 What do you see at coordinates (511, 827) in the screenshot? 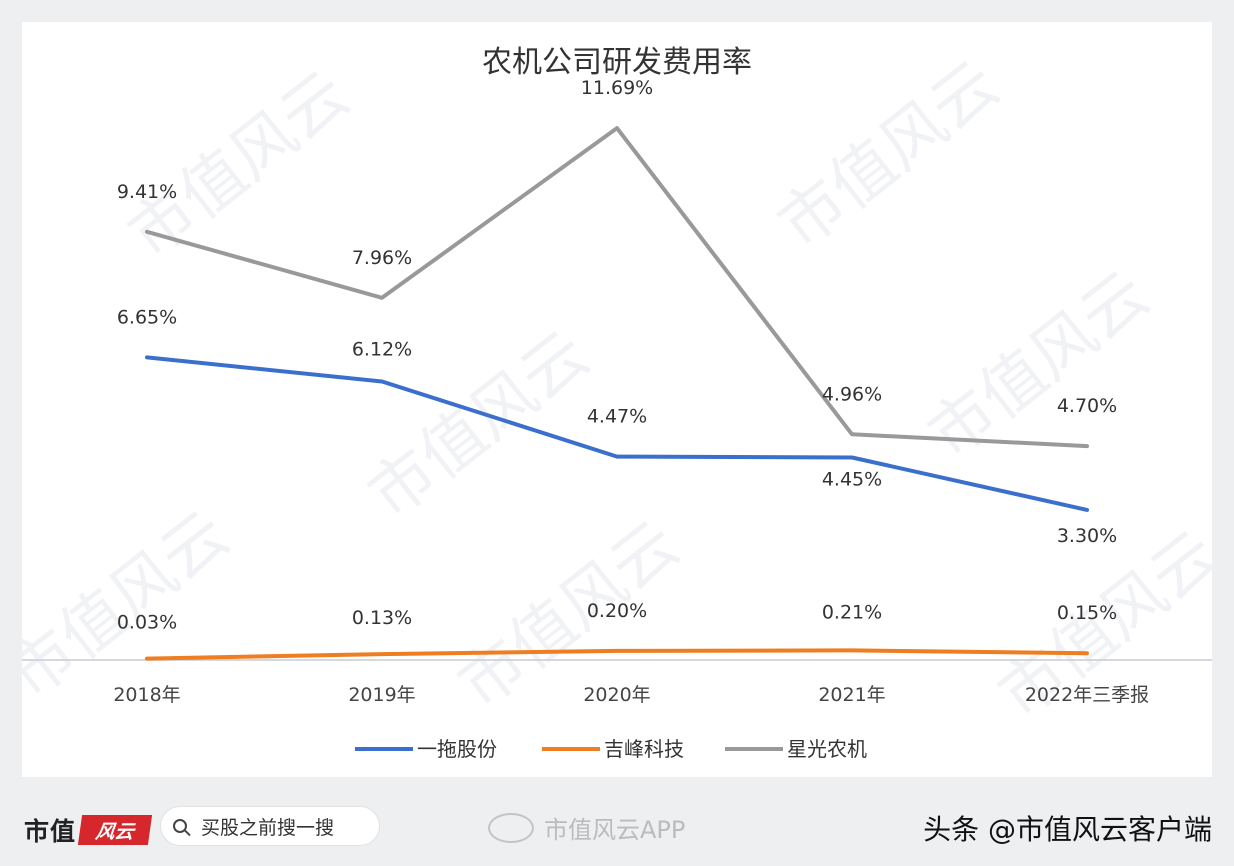
I see `weibo-icon` at bounding box center [511, 827].